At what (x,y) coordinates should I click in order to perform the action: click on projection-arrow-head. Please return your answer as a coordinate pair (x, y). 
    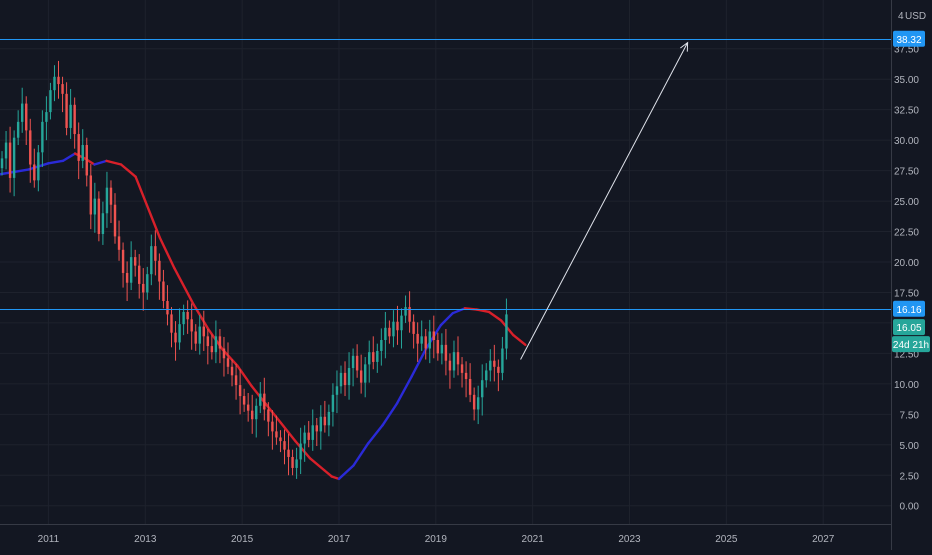
    Looking at the image, I should click on (684, 46).